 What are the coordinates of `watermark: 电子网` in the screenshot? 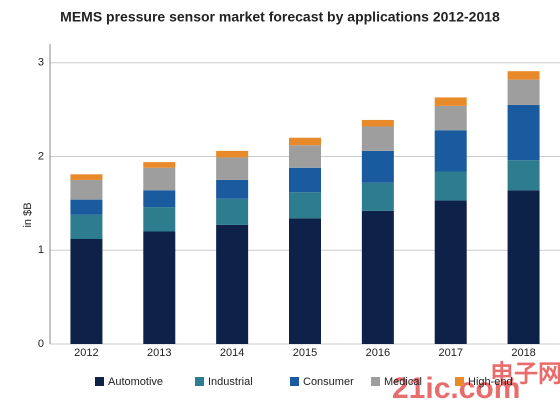 It's located at (525, 373).